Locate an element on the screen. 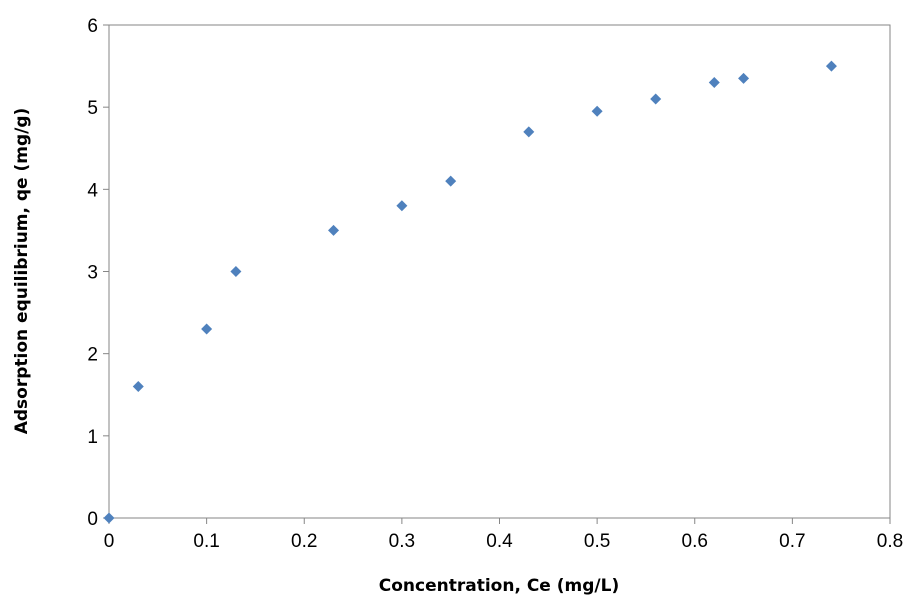  y-axis-tick-labels: 0 1 2 3 4 5 6 is located at coordinates (92, 273).